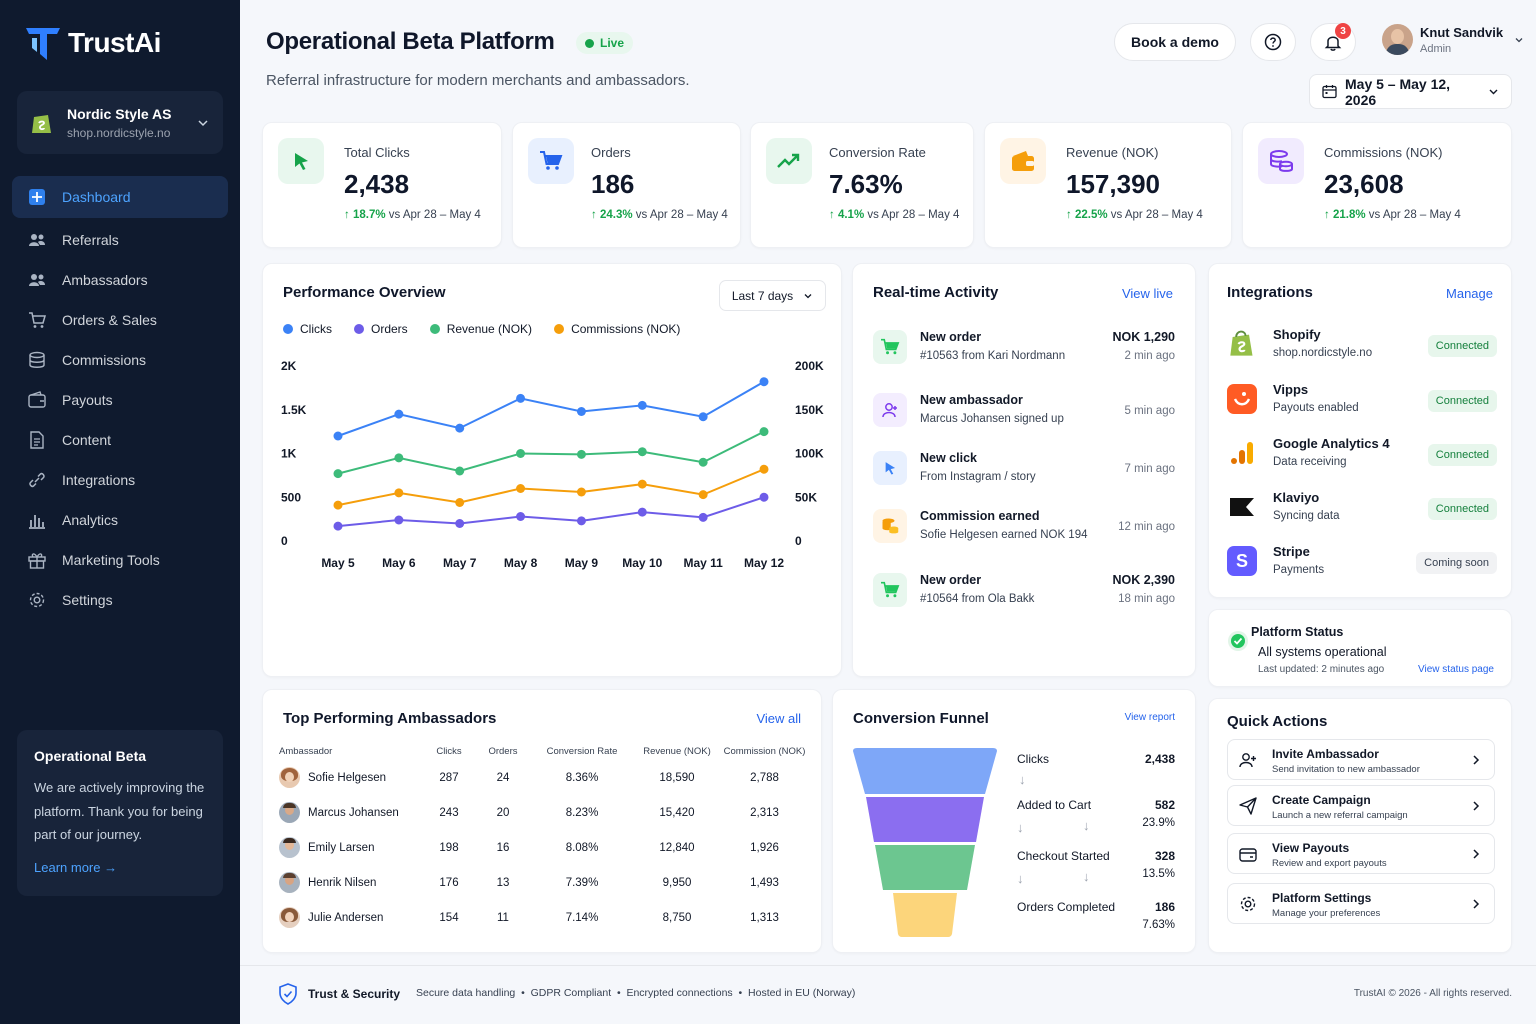 This screenshot has height=1024, width=1536. I want to click on chevron-right-icon, so click(1476, 760).